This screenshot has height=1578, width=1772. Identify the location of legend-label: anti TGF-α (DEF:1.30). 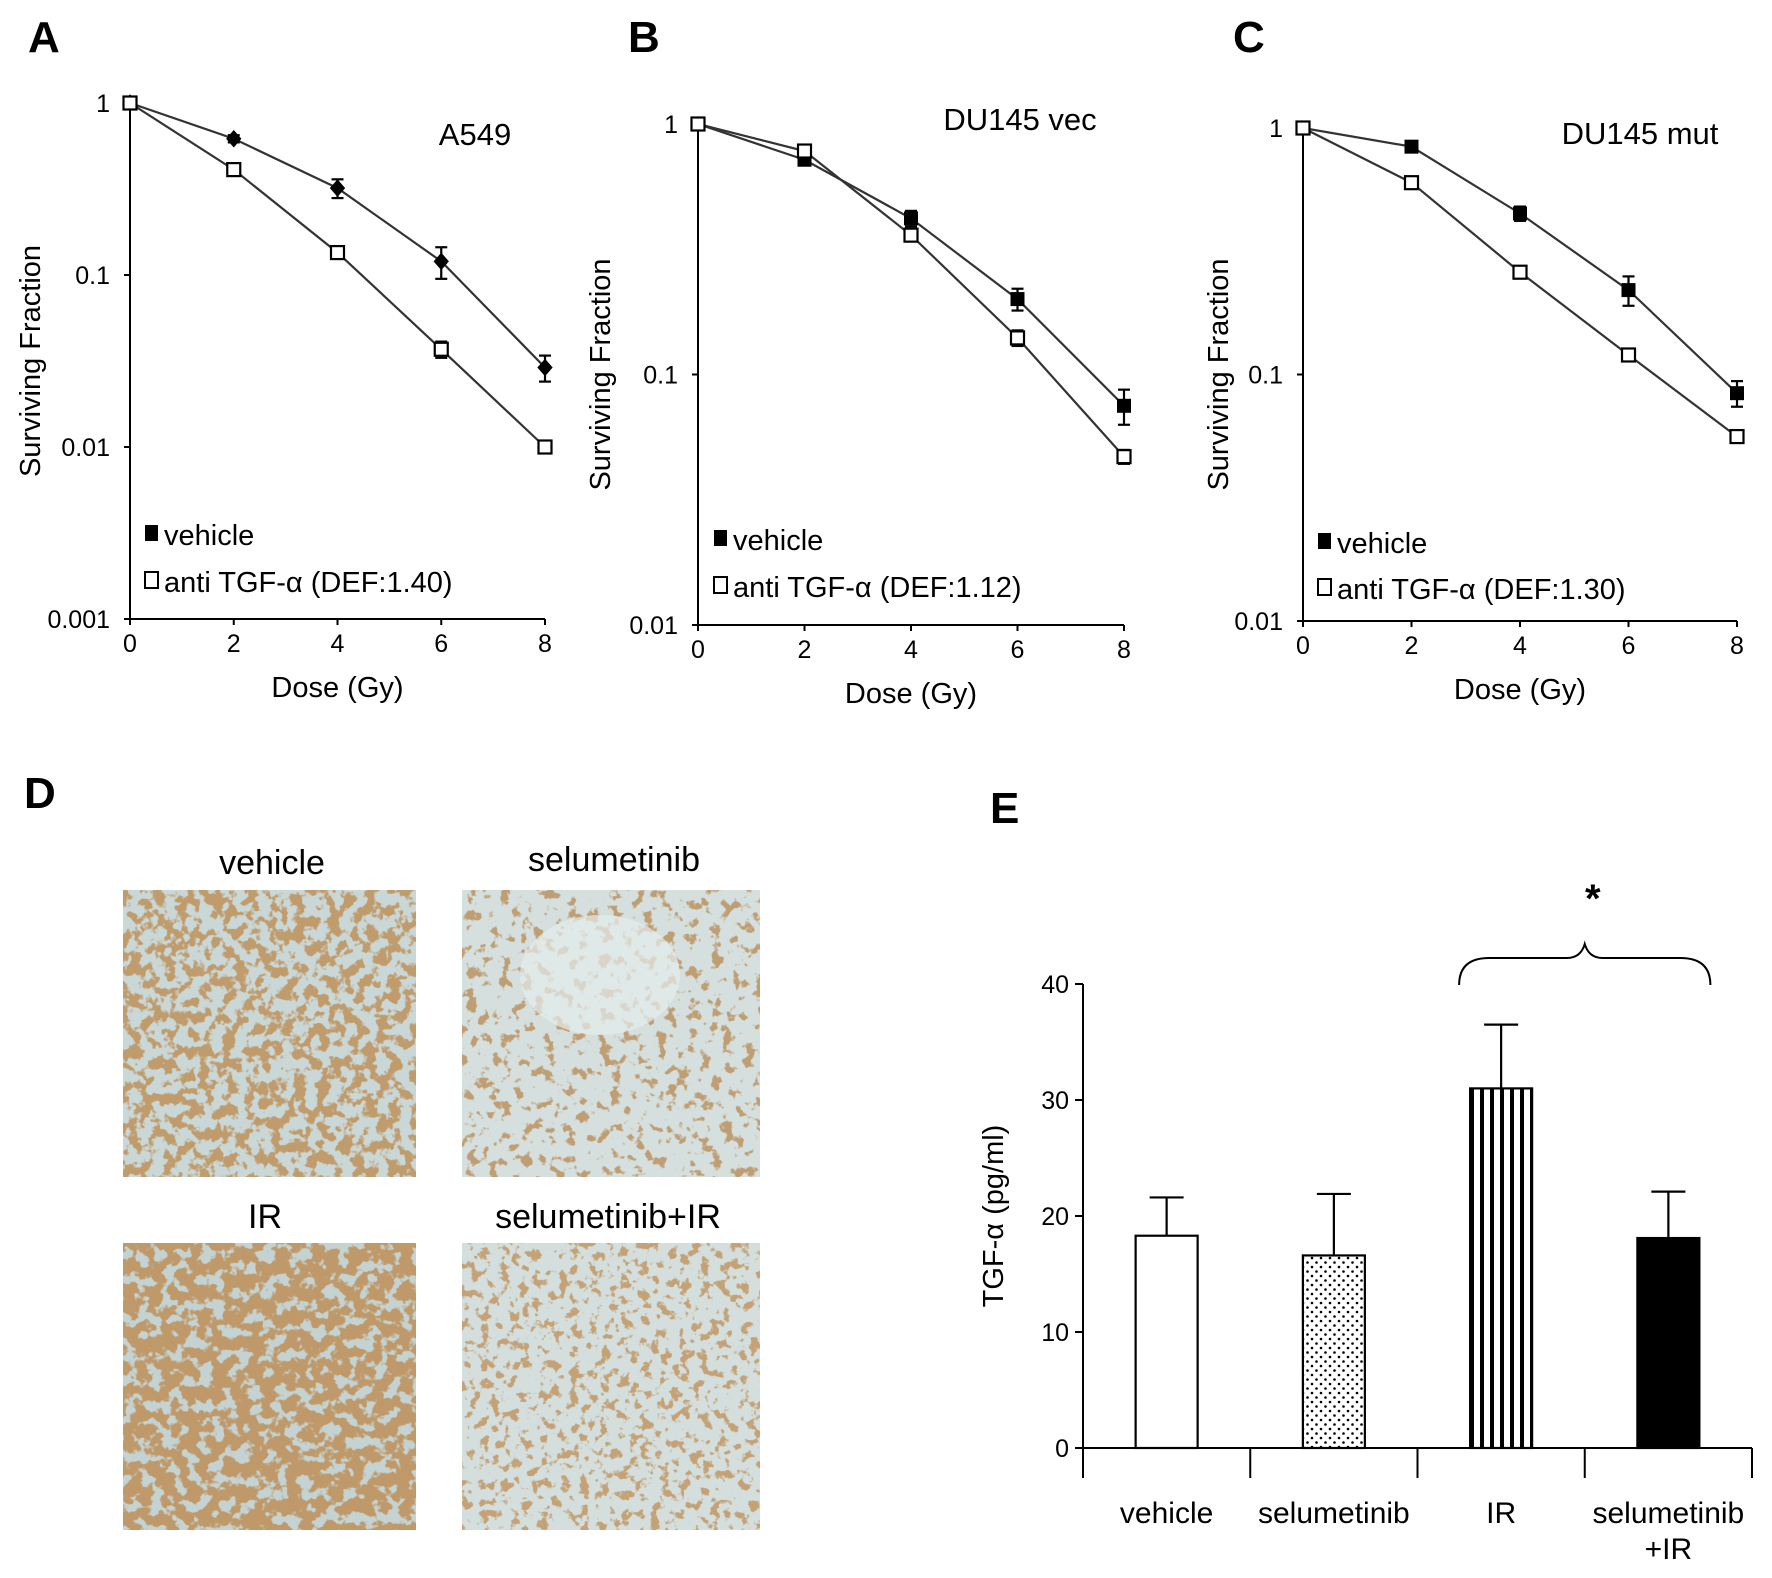
(1481, 590).